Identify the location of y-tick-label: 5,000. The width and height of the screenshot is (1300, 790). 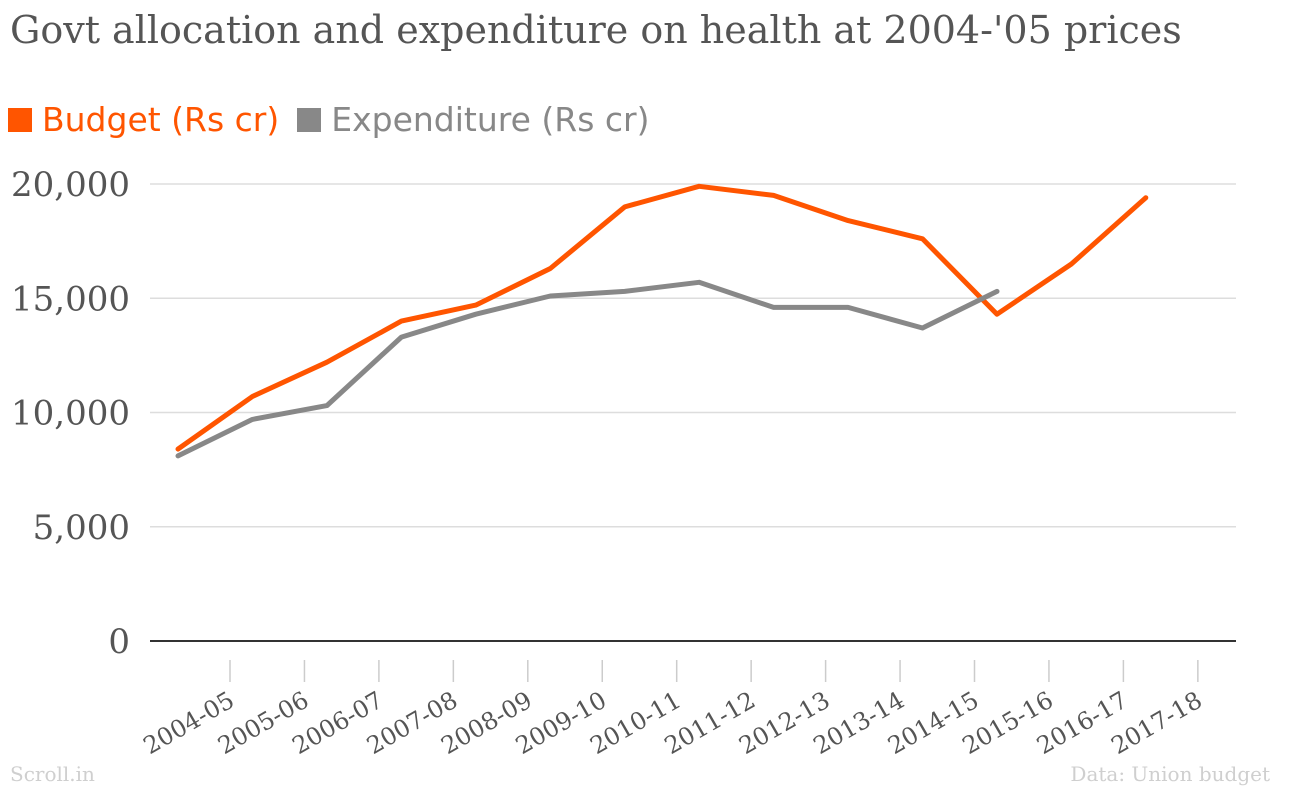
(81, 528).